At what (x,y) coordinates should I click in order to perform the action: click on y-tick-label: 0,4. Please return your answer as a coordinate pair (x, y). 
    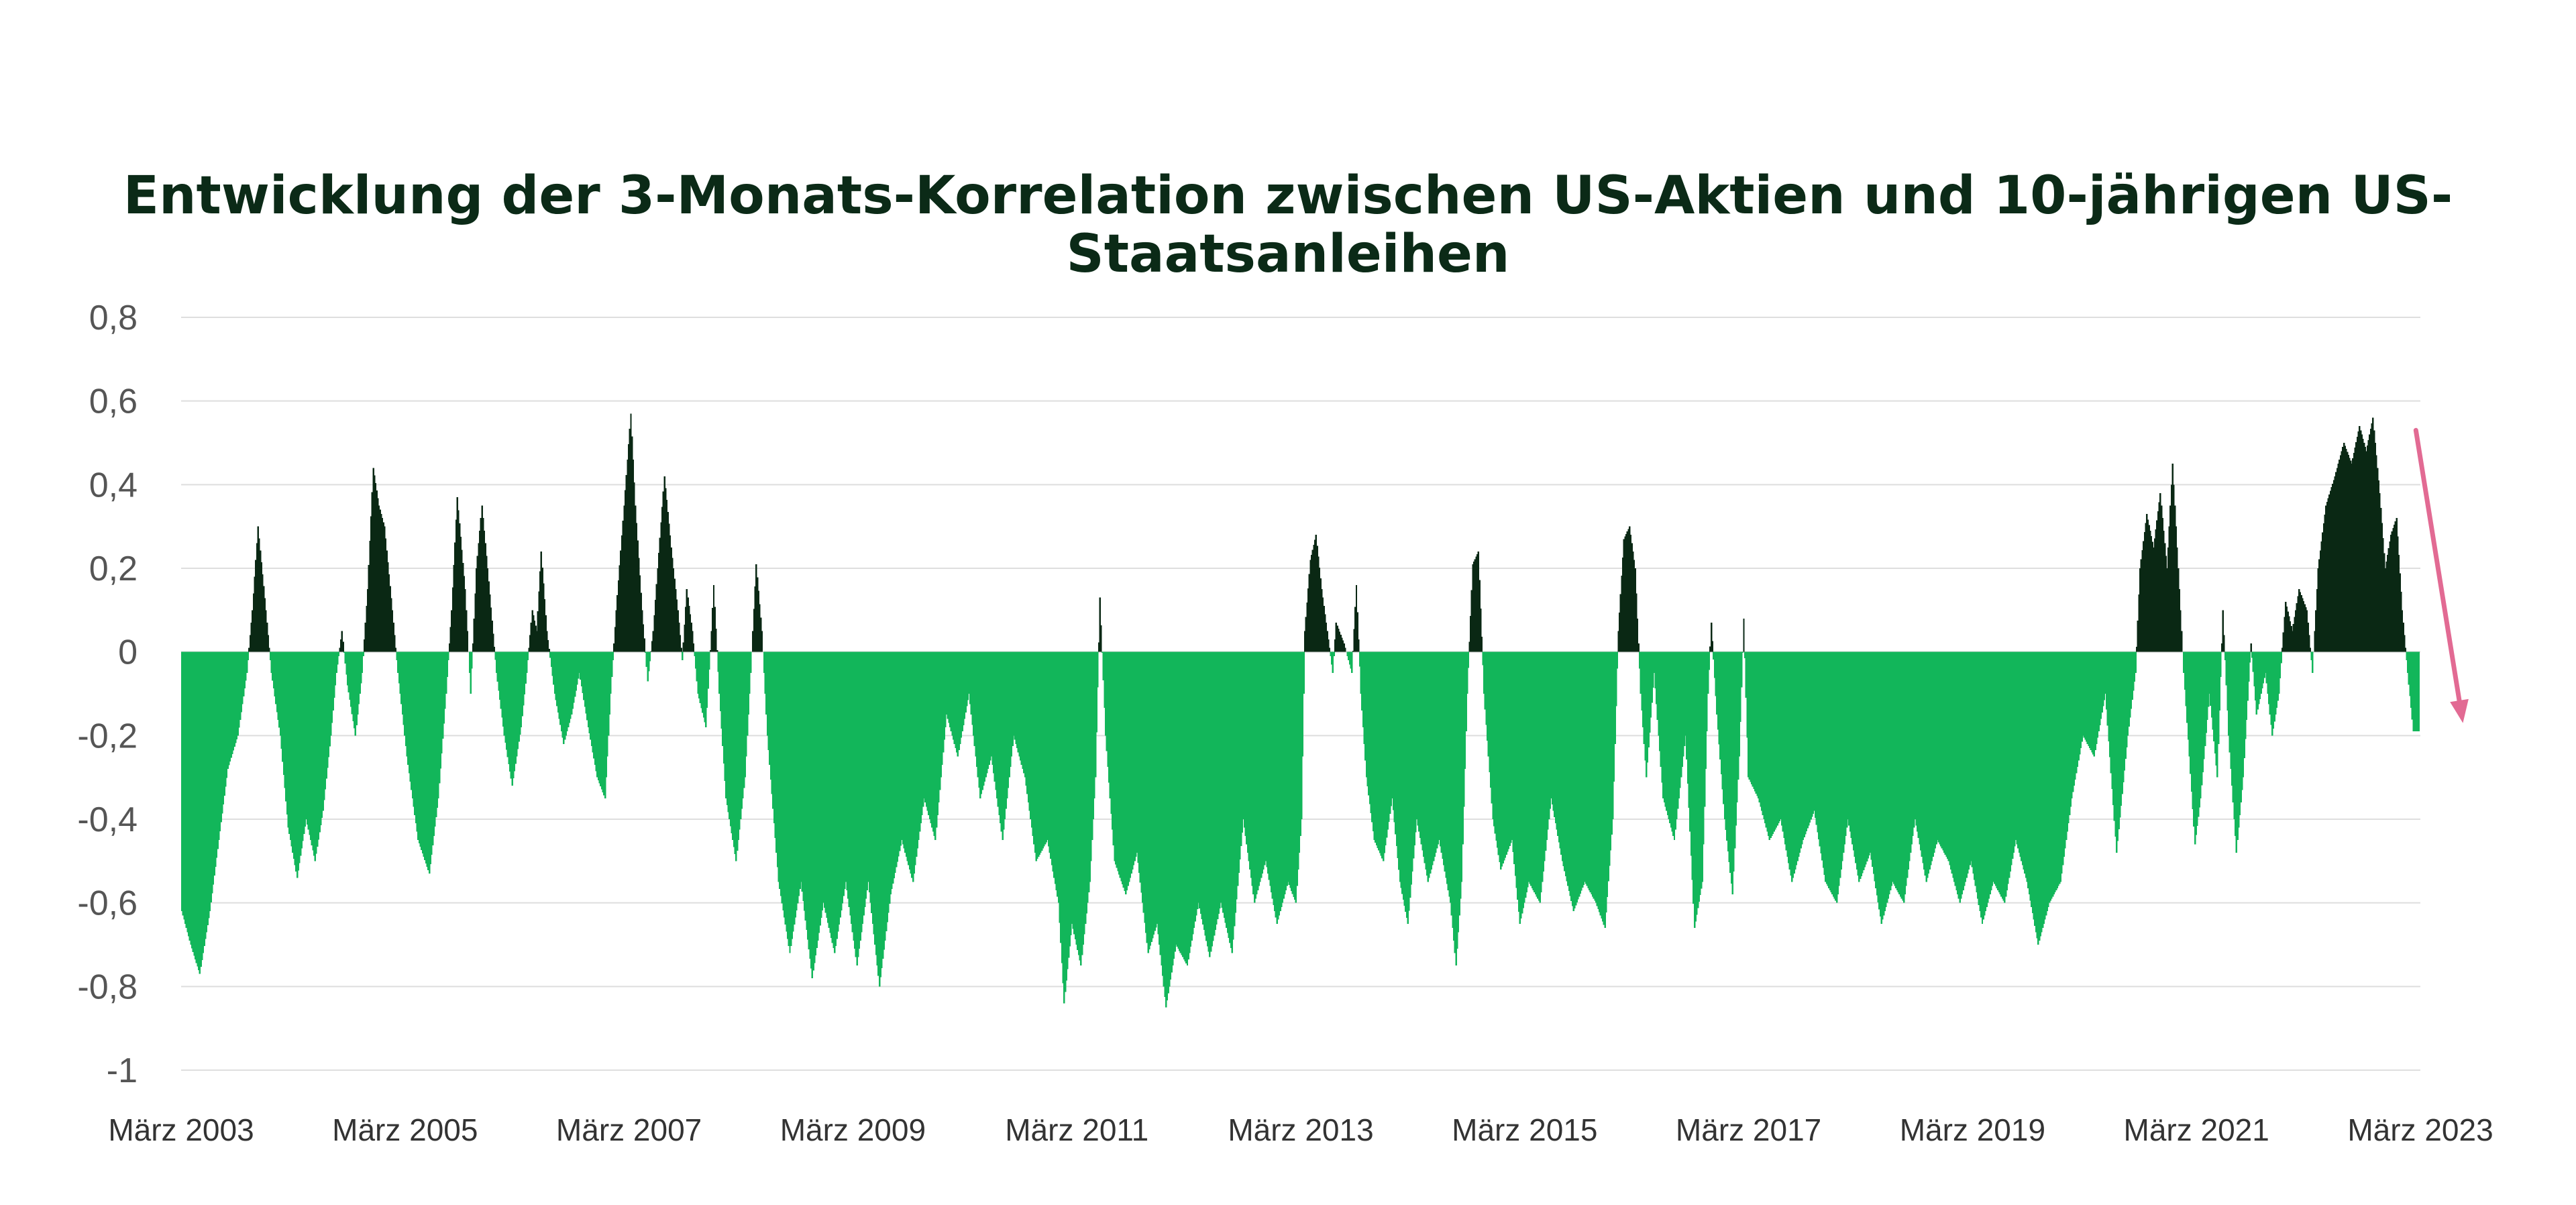
    Looking at the image, I should click on (113, 485).